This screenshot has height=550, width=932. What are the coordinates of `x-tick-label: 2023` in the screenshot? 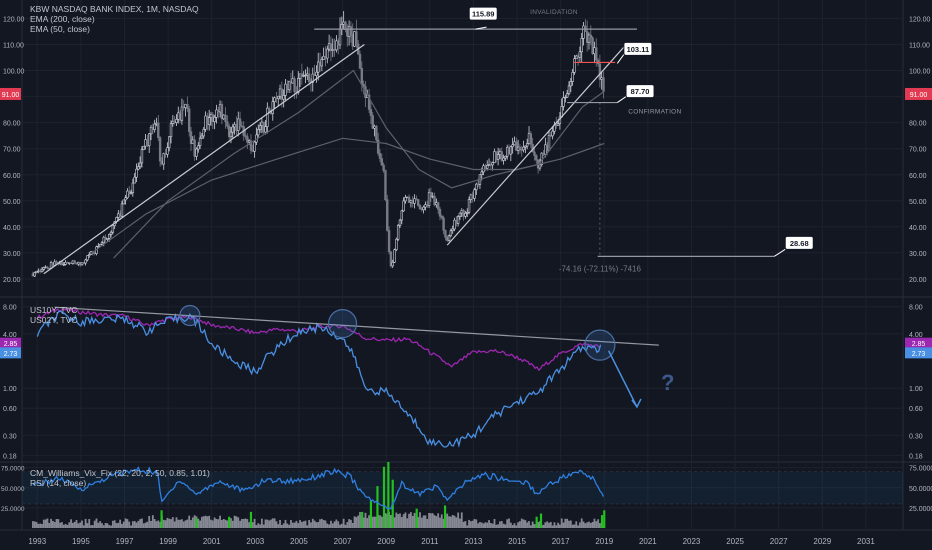 It's located at (692, 541).